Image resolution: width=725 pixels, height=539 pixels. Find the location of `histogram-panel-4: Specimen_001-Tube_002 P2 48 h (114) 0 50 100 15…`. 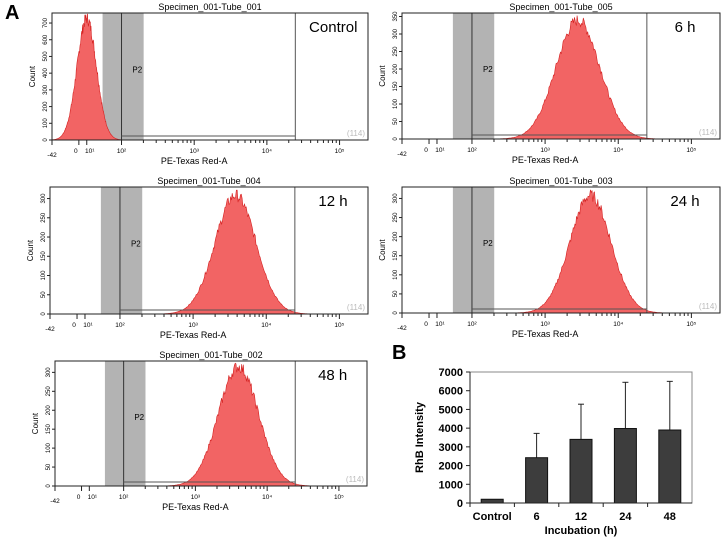

histogram-panel-4: Specimen_001-Tube_002 P2 48 h (114) 0 50 100 15… is located at coordinates (199, 431).